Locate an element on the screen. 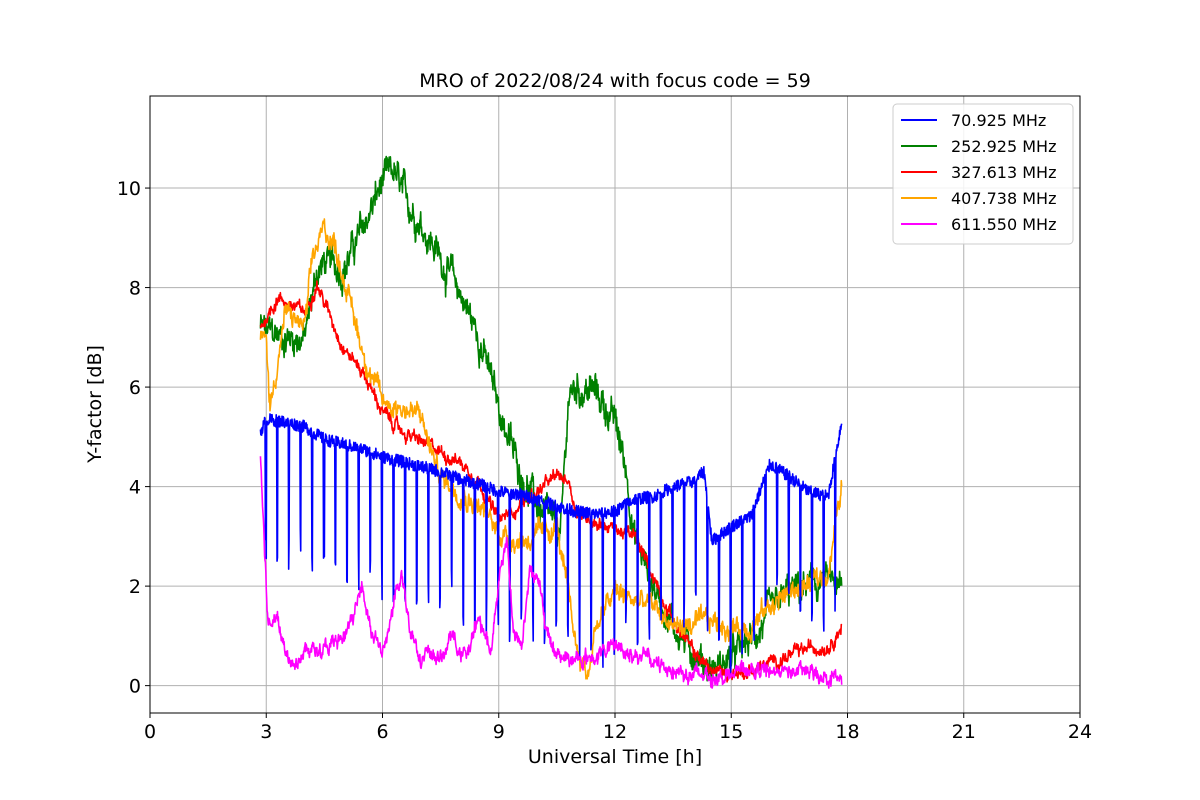 This screenshot has width=1200, height=800. x-tick-label: 0 is located at coordinates (150, 732).